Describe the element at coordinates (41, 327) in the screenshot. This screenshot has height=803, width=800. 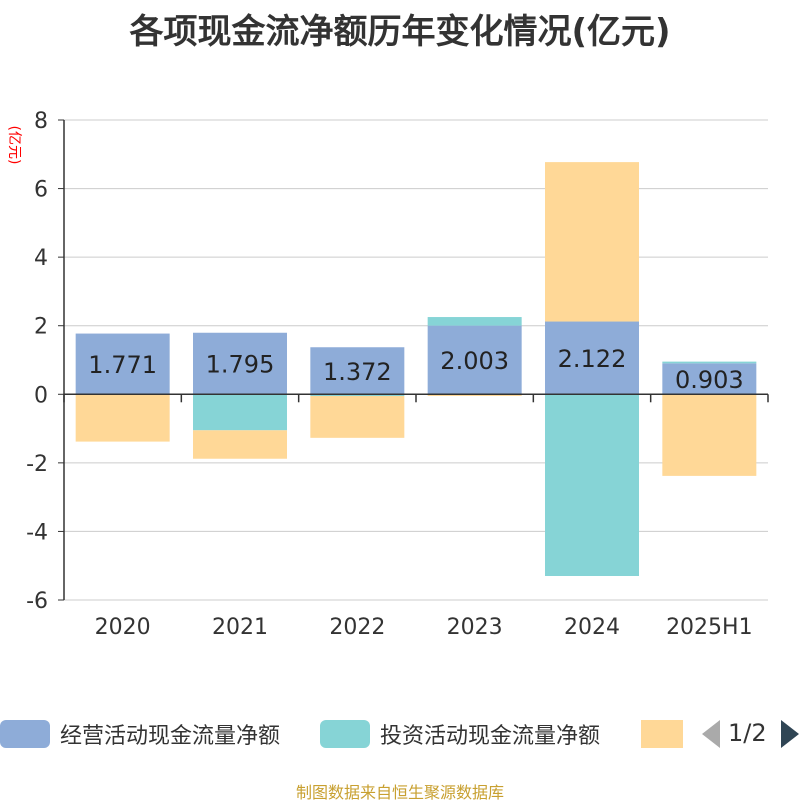
I see `y-tick-label: 2` at that location.